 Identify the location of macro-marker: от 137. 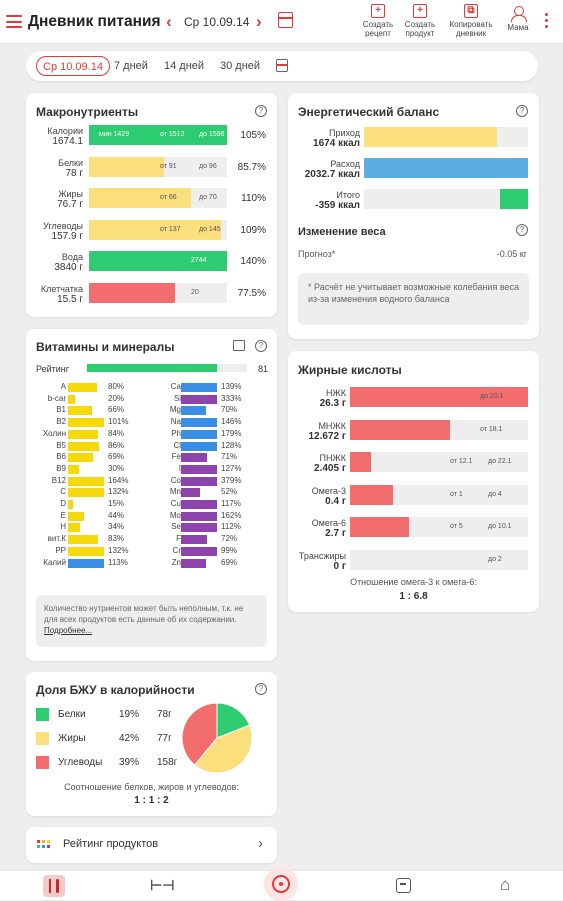
(170, 229).